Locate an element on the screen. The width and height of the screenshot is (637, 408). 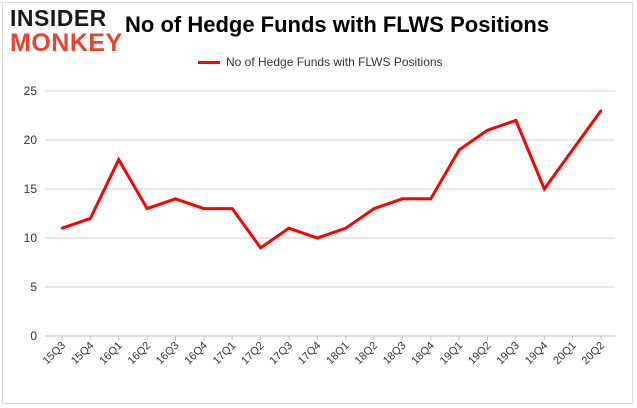
logo-line-2: MONKEY is located at coordinates (66, 43).